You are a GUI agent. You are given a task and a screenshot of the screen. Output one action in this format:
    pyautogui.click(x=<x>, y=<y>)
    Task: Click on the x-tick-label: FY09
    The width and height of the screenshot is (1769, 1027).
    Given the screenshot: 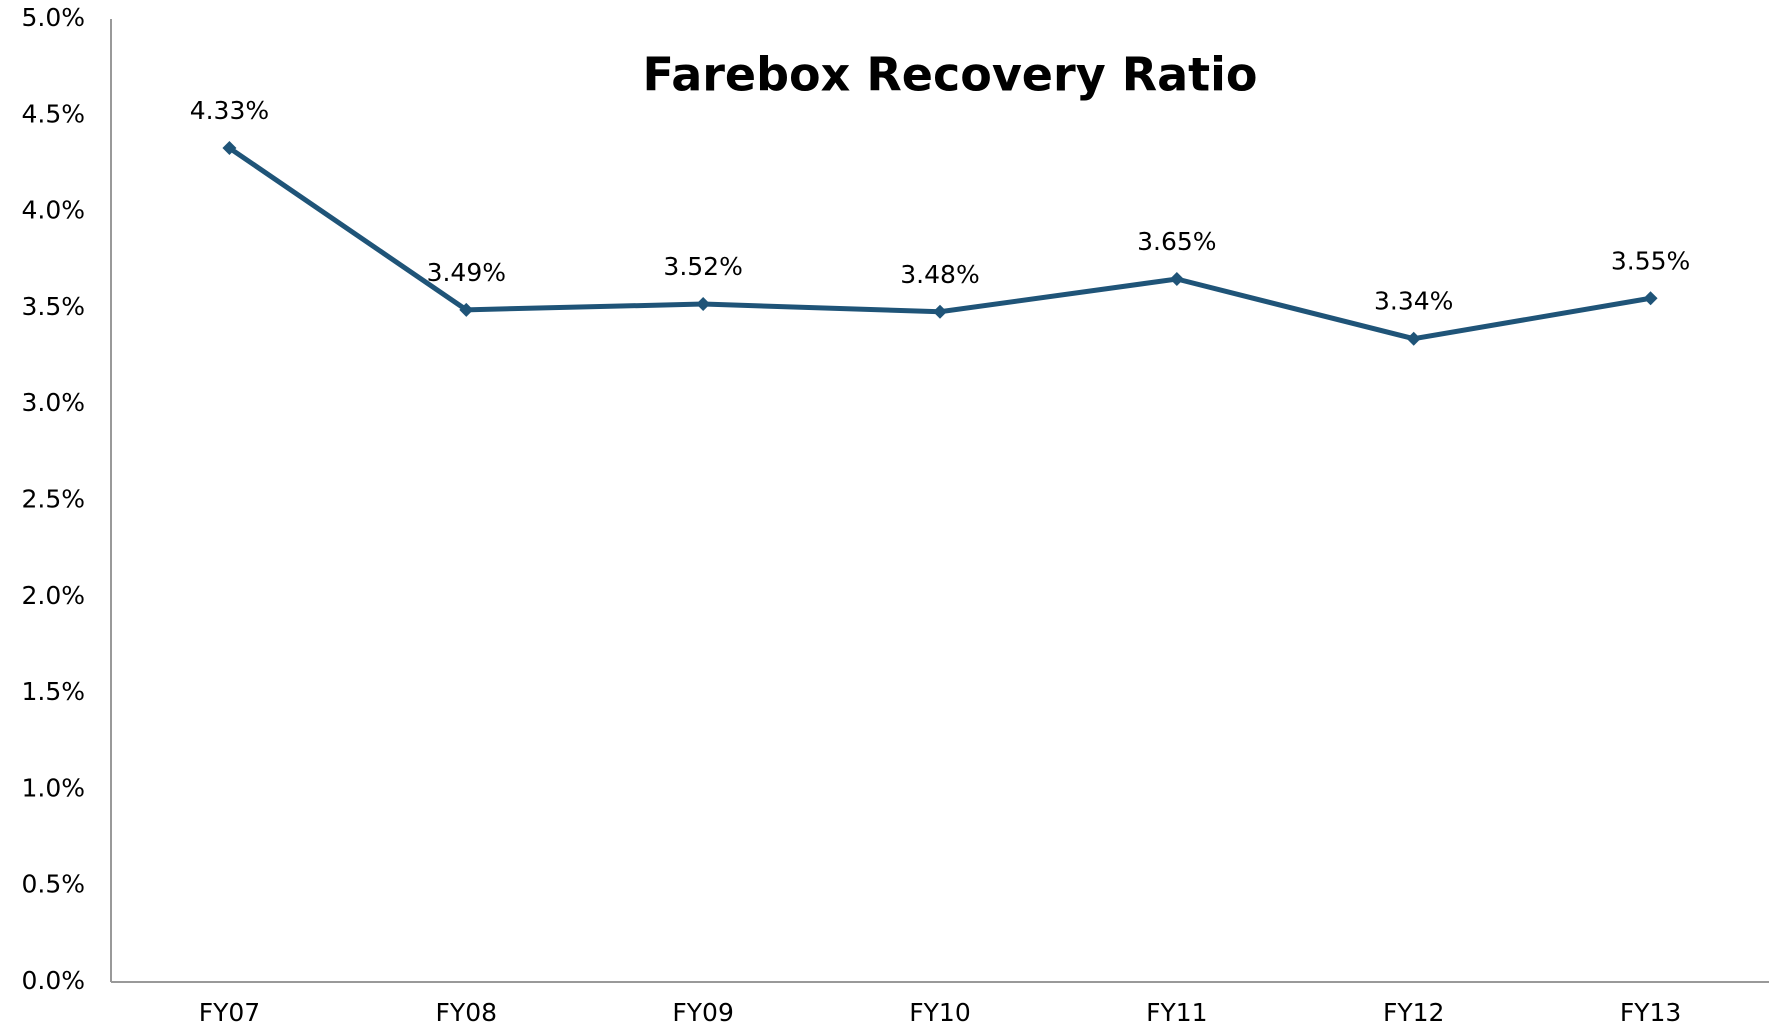 What is the action you would take?
    pyautogui.click(x=702, y=1012)
    